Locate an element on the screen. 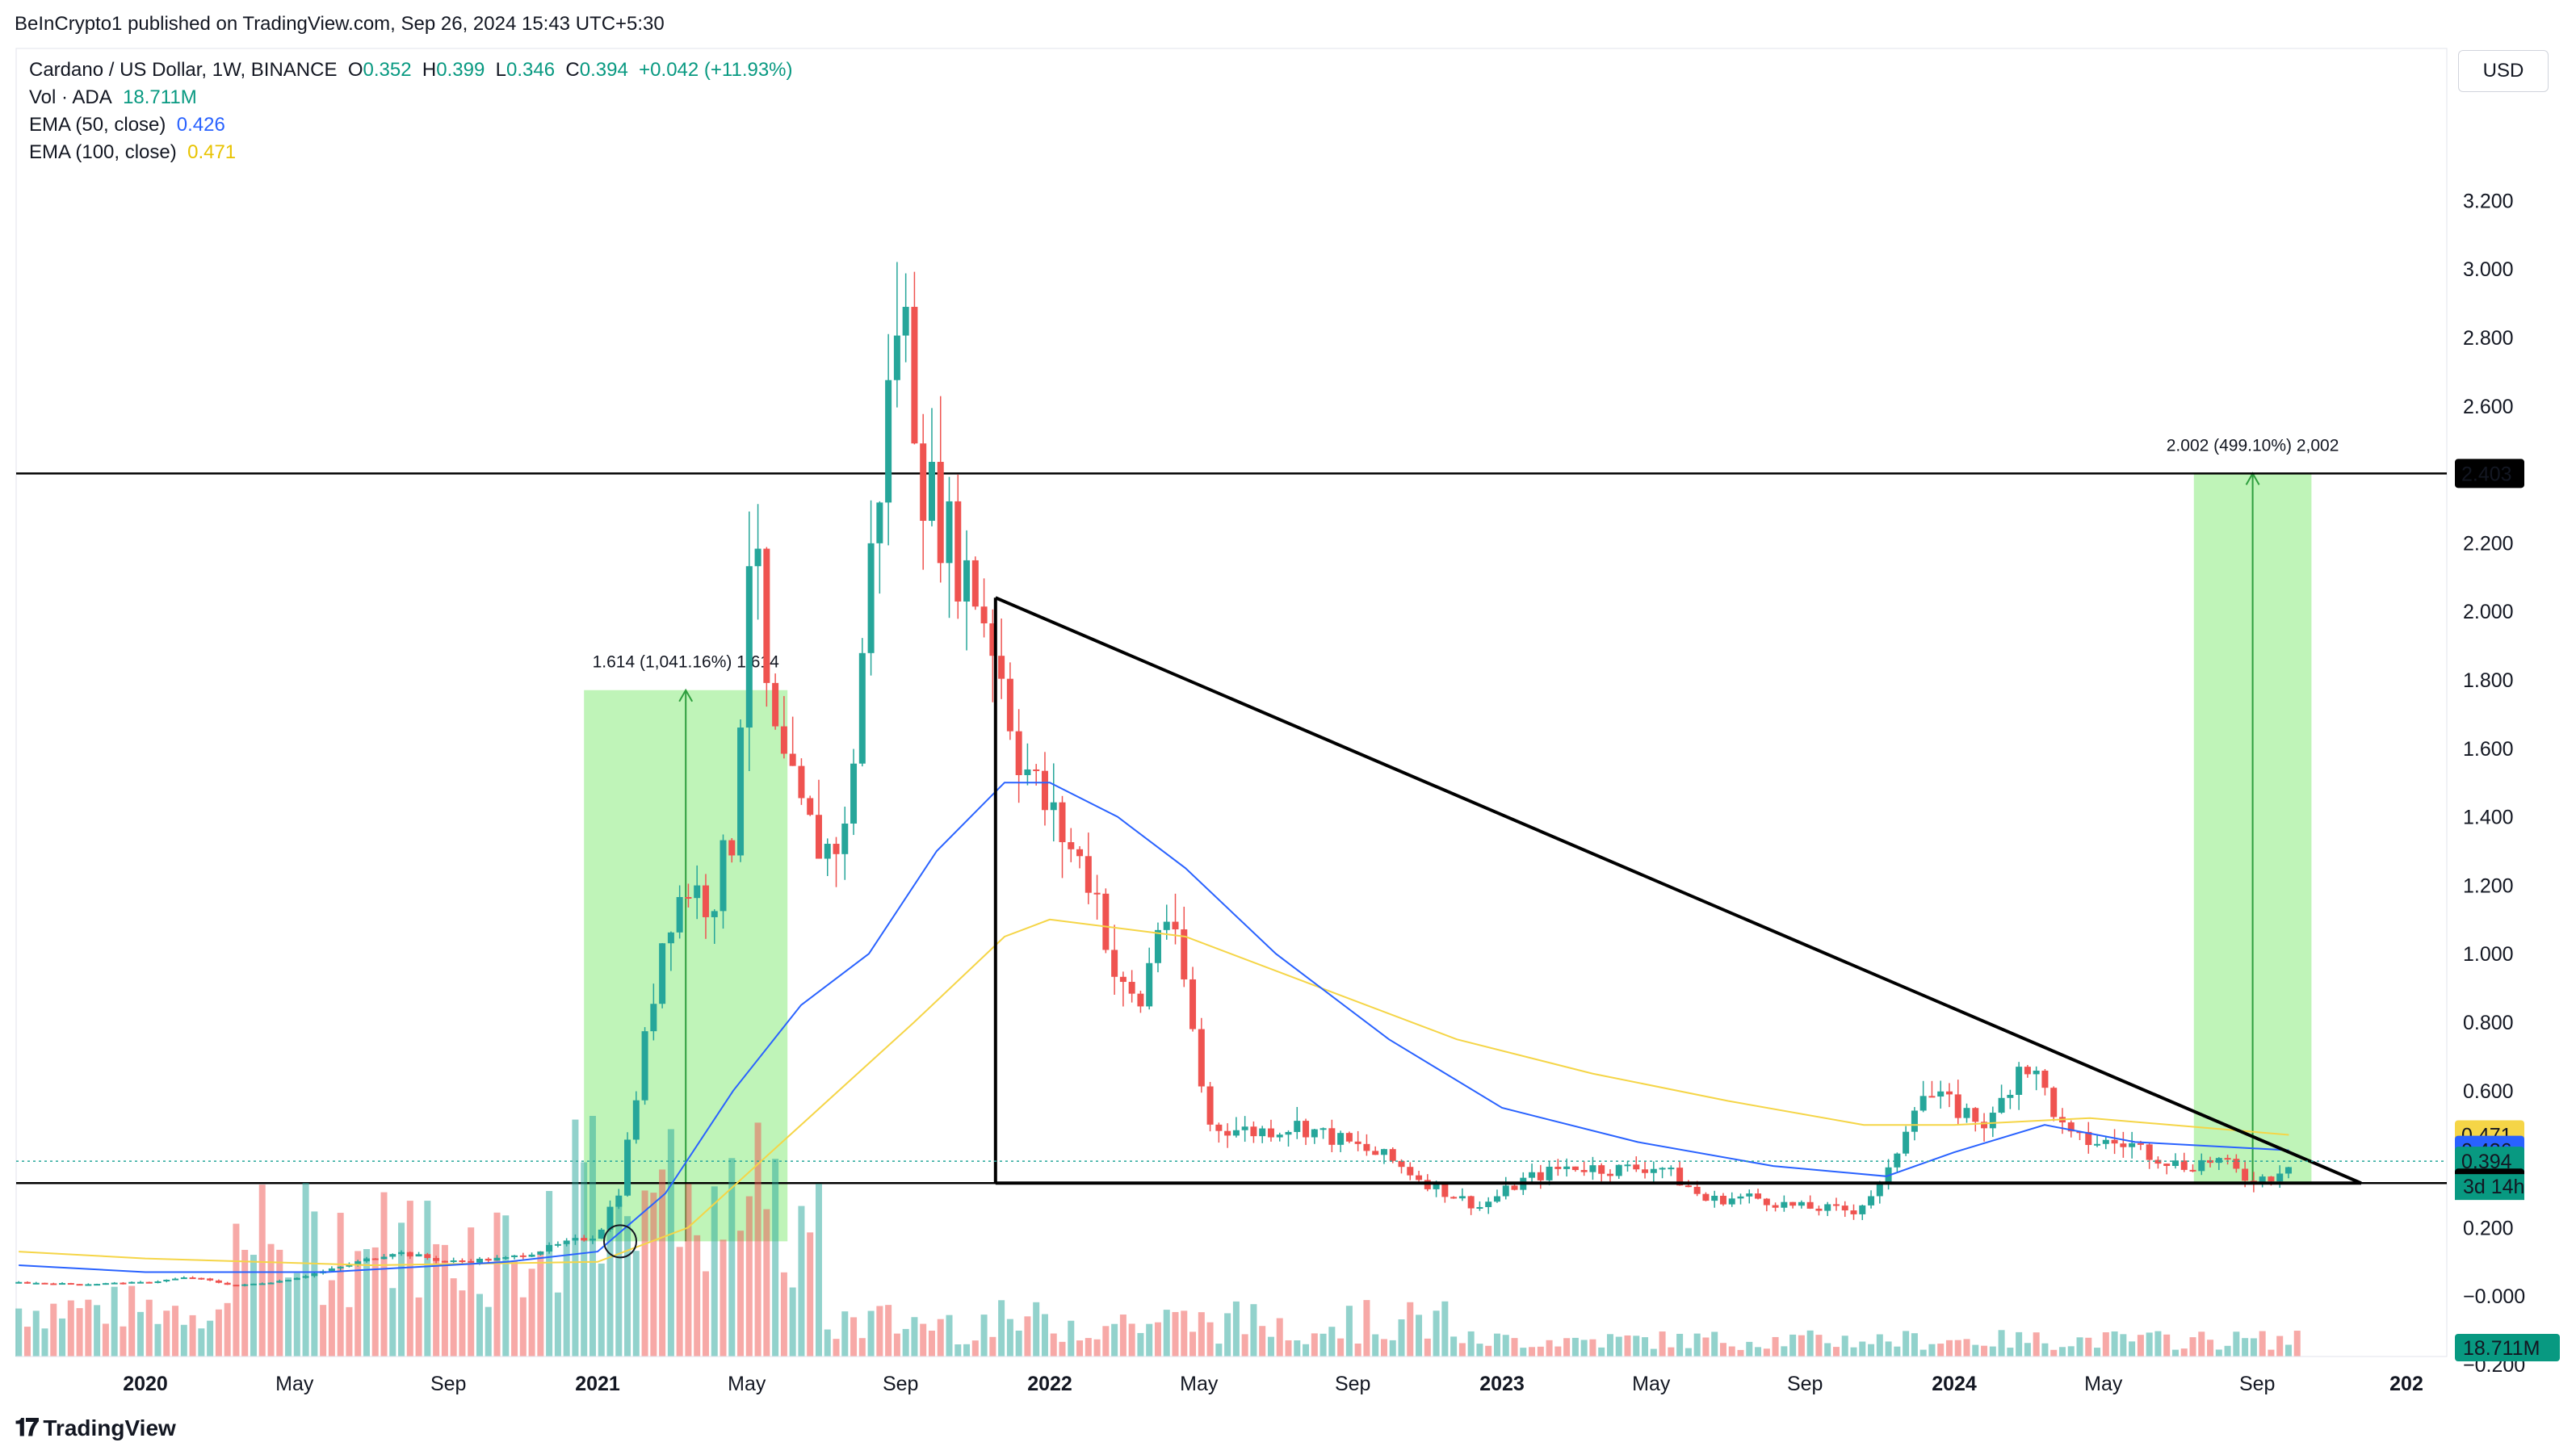 The height and width of the screenshot is (1455, 2576). x-tick-label: May is located at coordinates (294, 1384).